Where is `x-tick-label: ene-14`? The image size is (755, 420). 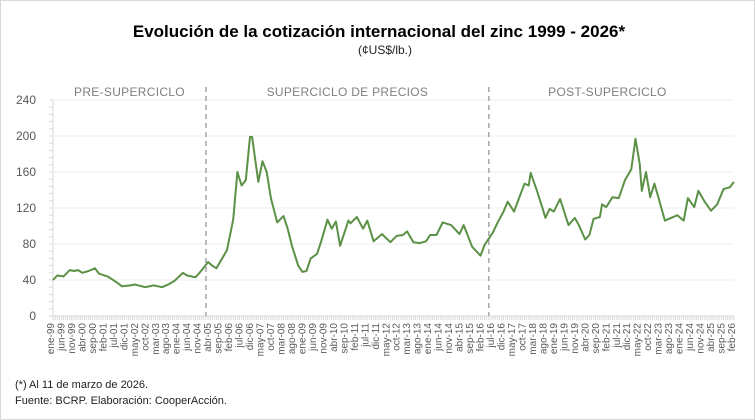 x-tick-label: ene-14 is located at coordinates (428, 339).